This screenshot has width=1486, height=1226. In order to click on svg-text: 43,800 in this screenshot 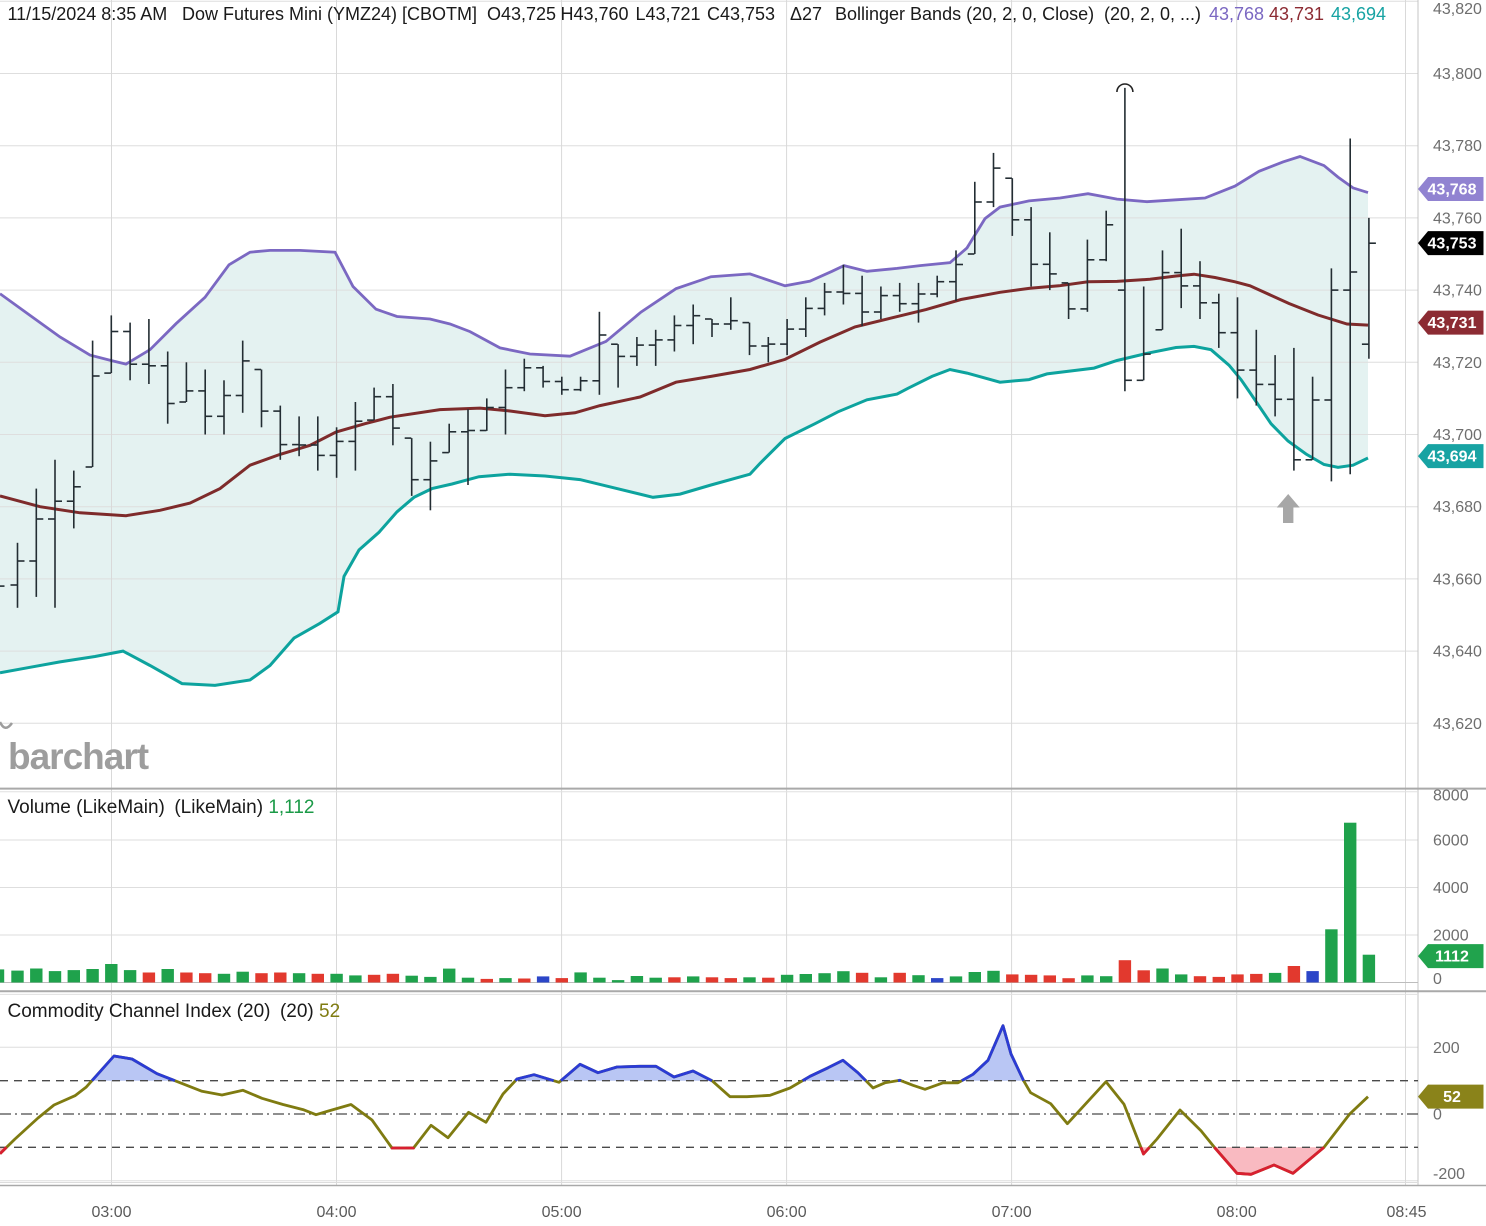, I will do `click(1457, 74)`.